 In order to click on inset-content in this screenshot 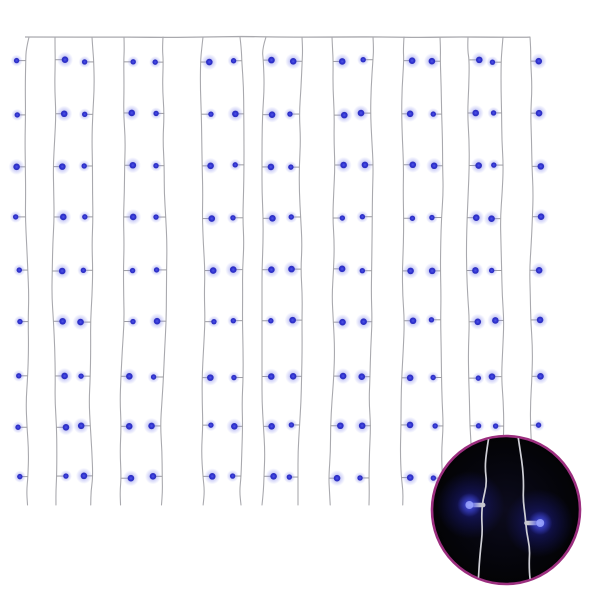, I will do `click(505, 510)`.